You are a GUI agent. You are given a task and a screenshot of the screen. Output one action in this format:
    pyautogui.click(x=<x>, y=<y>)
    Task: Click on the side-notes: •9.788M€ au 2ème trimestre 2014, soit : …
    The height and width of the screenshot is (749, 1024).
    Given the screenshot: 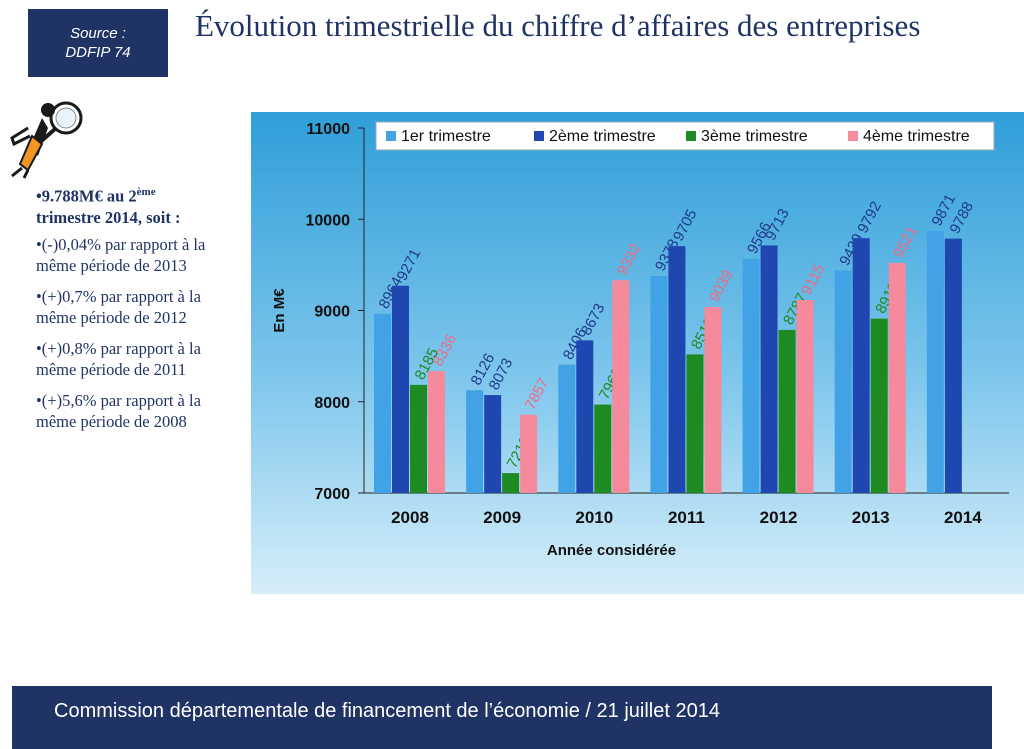 What is the action you would take?
    pyautogui.click(x=136, y=312)
    